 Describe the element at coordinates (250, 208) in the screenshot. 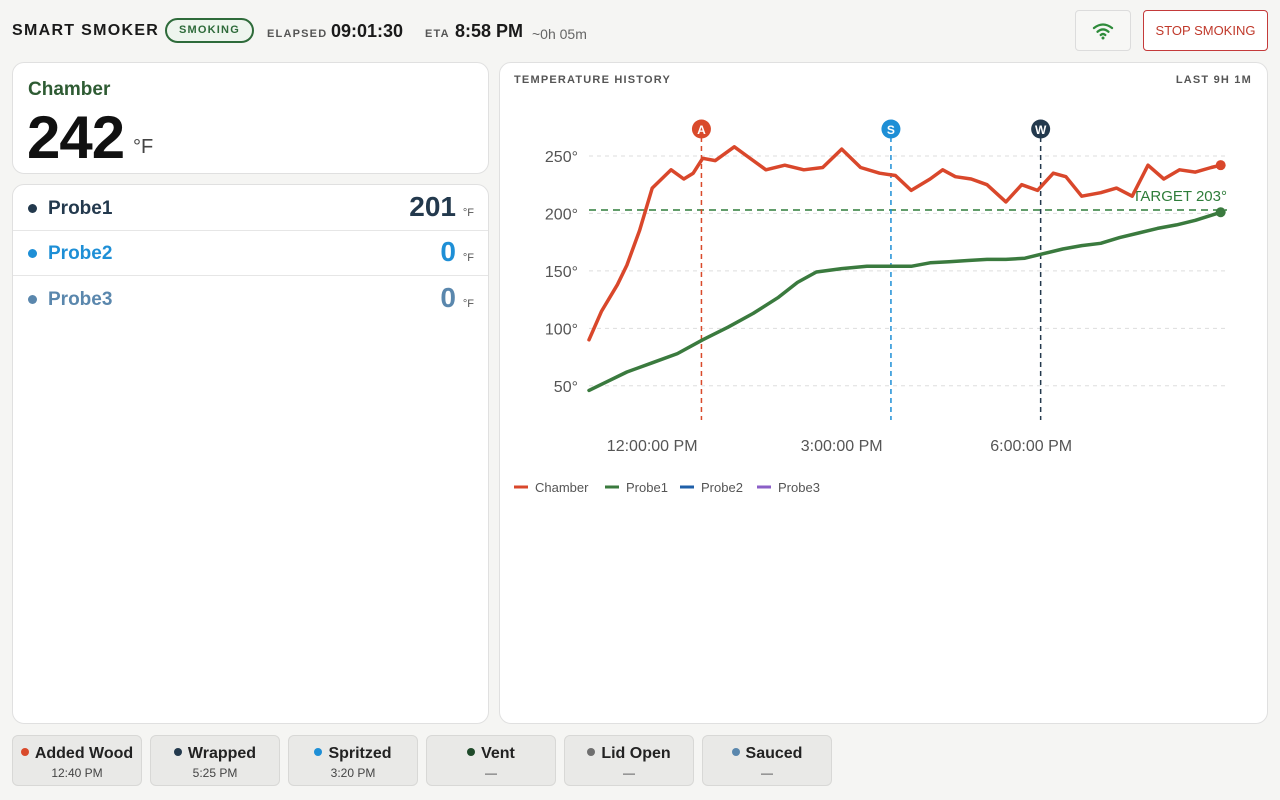

I see `probe-row-probe1: Probe1 201 °F` at that location.